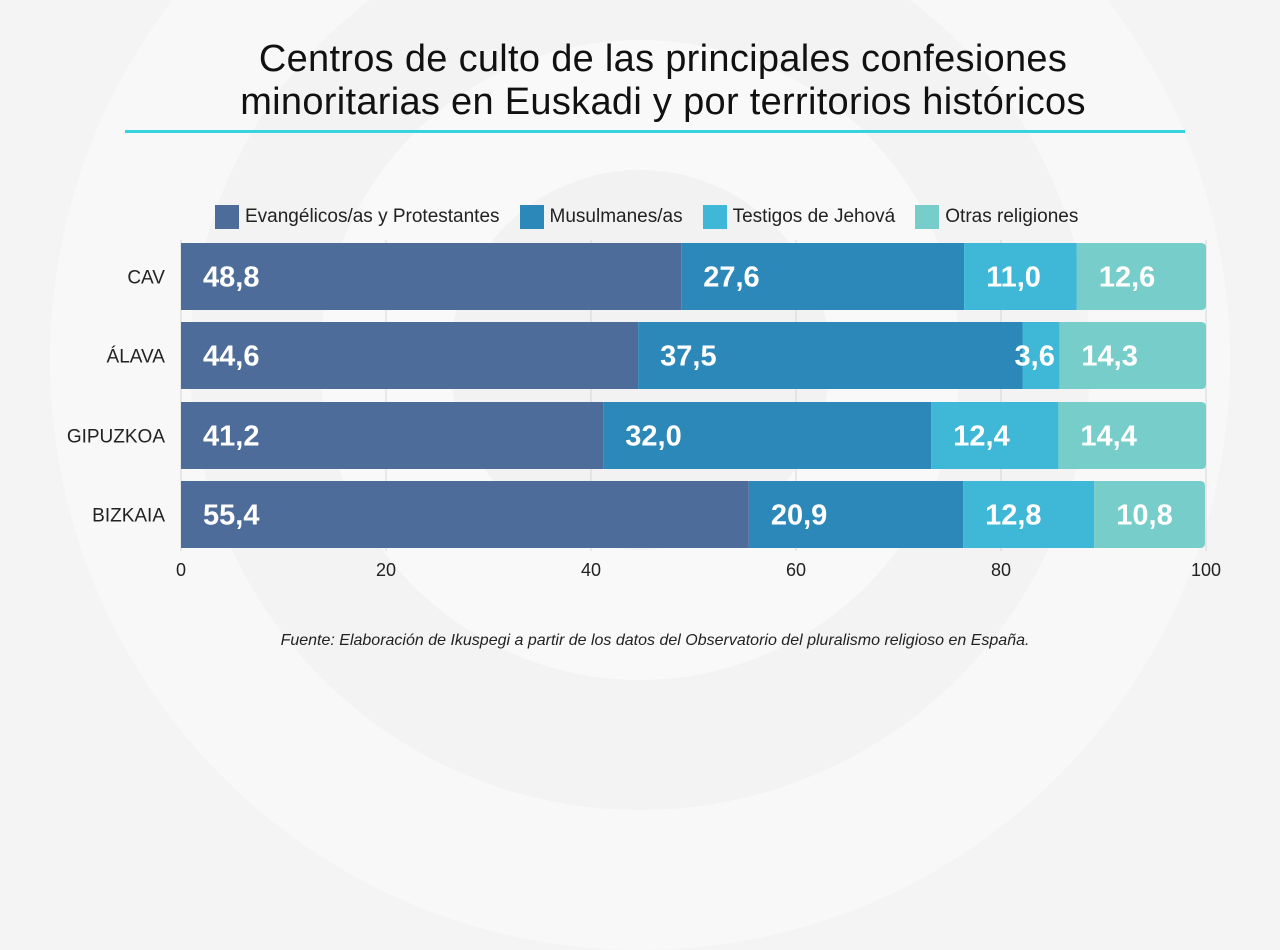 The image size is (1280, 950). Describe the element at coordinates (1109, 357) in the screenshot. I see `data-label: 14,3` at that location.